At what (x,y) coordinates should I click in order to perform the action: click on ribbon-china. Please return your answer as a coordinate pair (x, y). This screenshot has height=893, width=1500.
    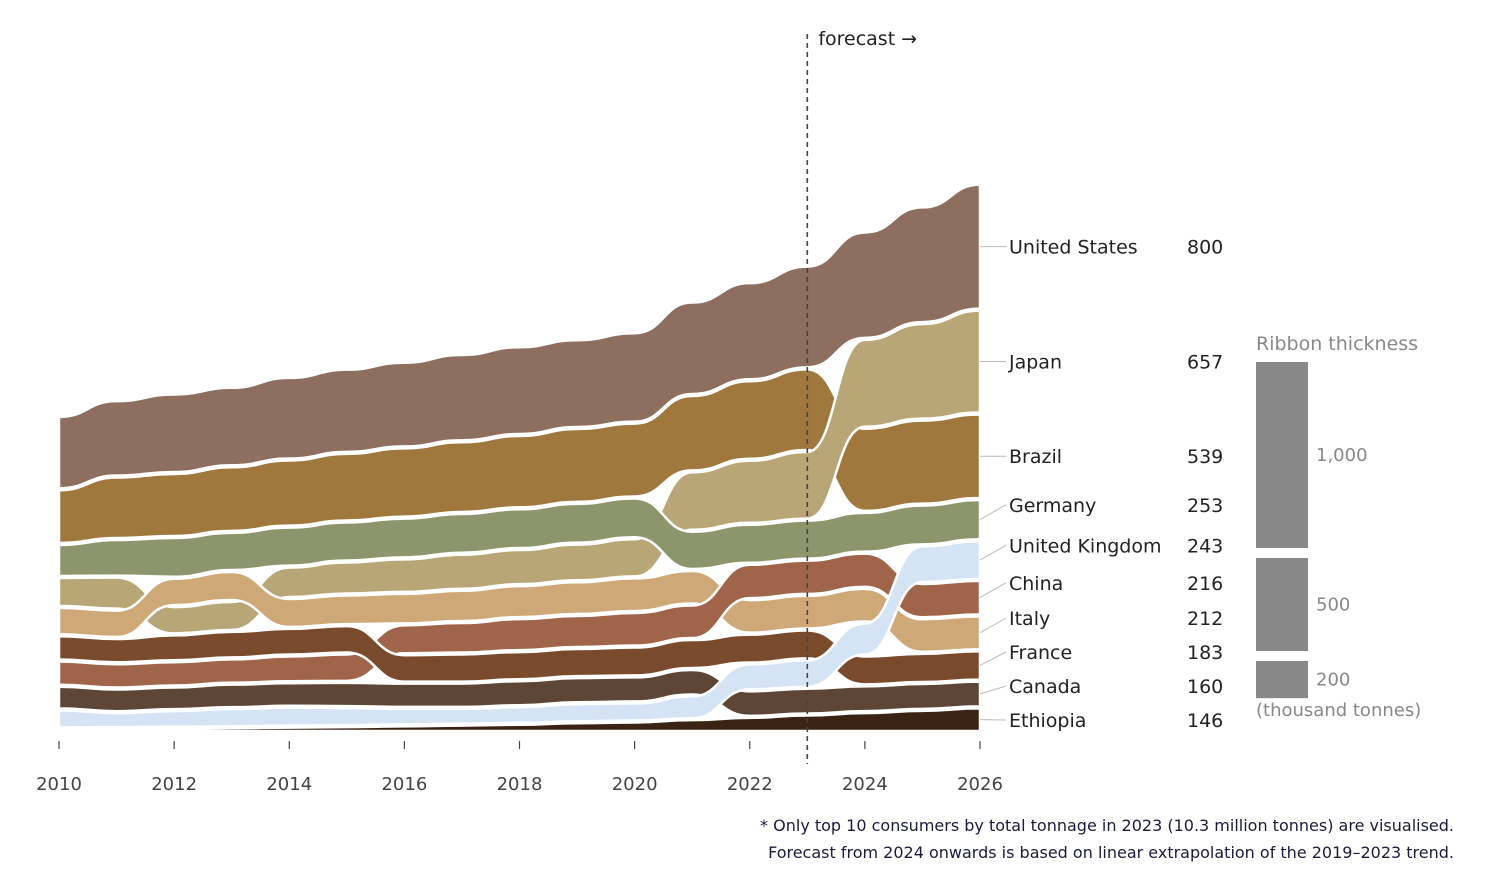
    Looking at the image, I should click on (519, 620).